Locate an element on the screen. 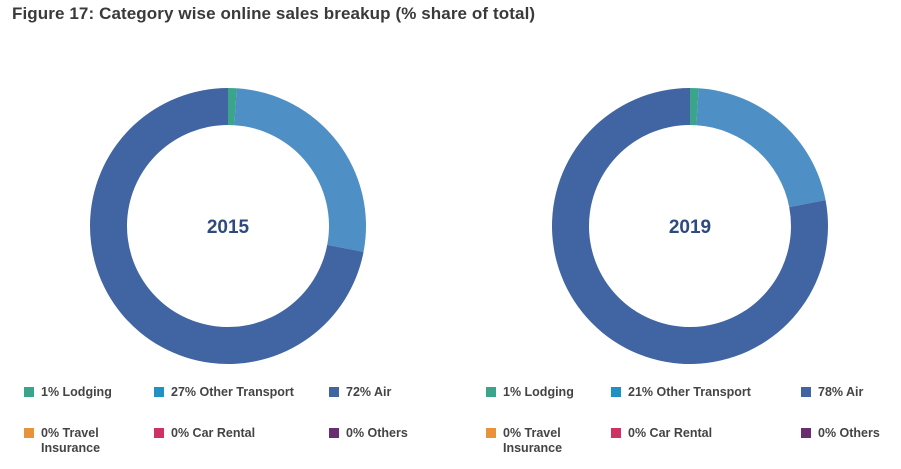 The height and width of the screenshot is (469, 901). donut-2019-slice-lodging is located at coordinates (694, 107).